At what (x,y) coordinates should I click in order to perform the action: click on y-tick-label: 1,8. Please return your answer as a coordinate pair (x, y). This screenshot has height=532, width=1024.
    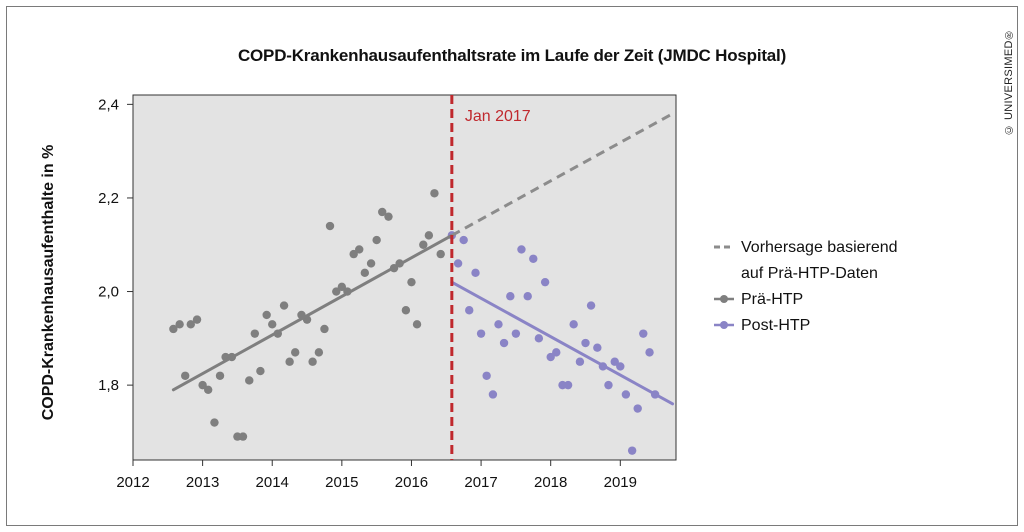
    Looking at the image, I should click on (108, 385).